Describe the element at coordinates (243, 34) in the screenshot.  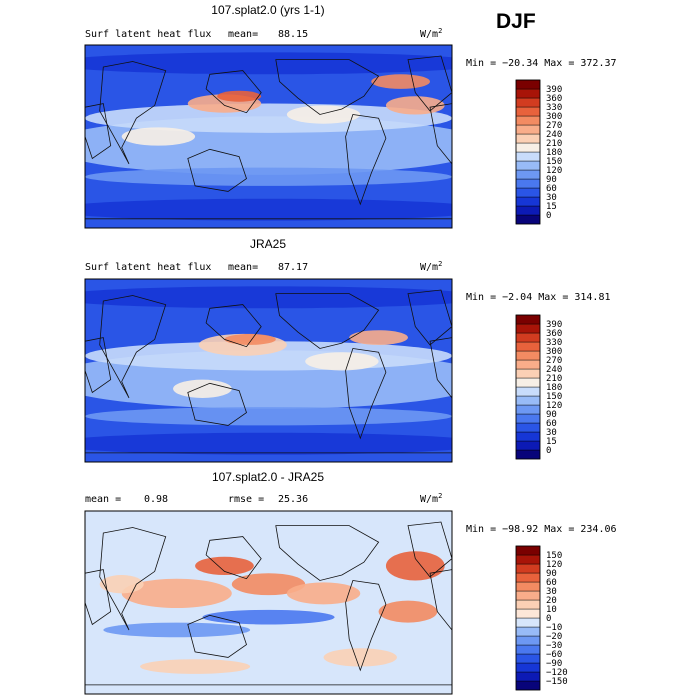
I see `mean-label: mean=` at that location.